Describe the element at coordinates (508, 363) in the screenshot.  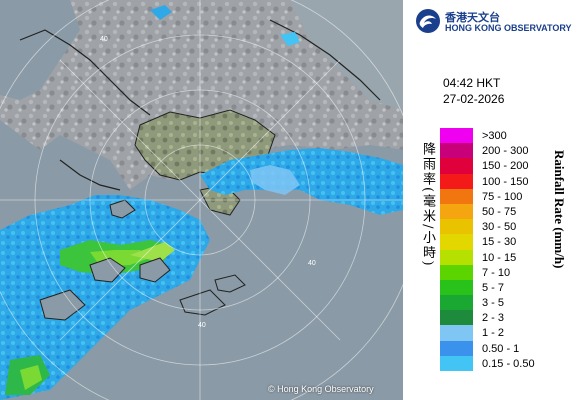
I see `legend-label: 0.15 - 0.50` at that location.